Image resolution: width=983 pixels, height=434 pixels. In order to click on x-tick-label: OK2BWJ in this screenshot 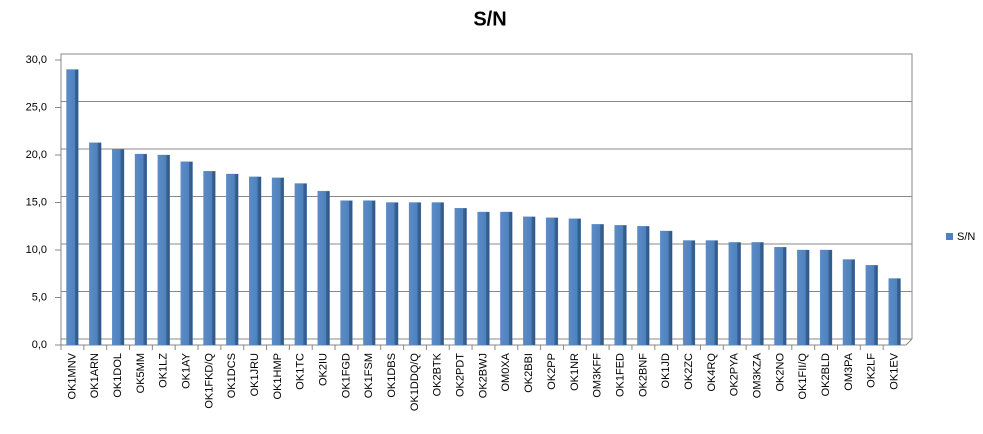, I will do `click(483, 375)`.